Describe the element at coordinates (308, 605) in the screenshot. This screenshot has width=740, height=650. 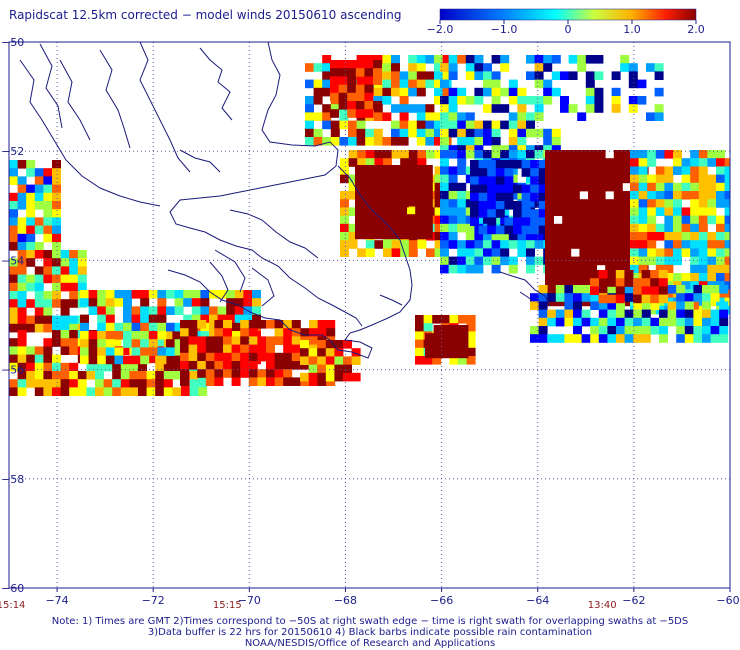
I see `time-labels: 15:14 15:15 13:40` at that location.